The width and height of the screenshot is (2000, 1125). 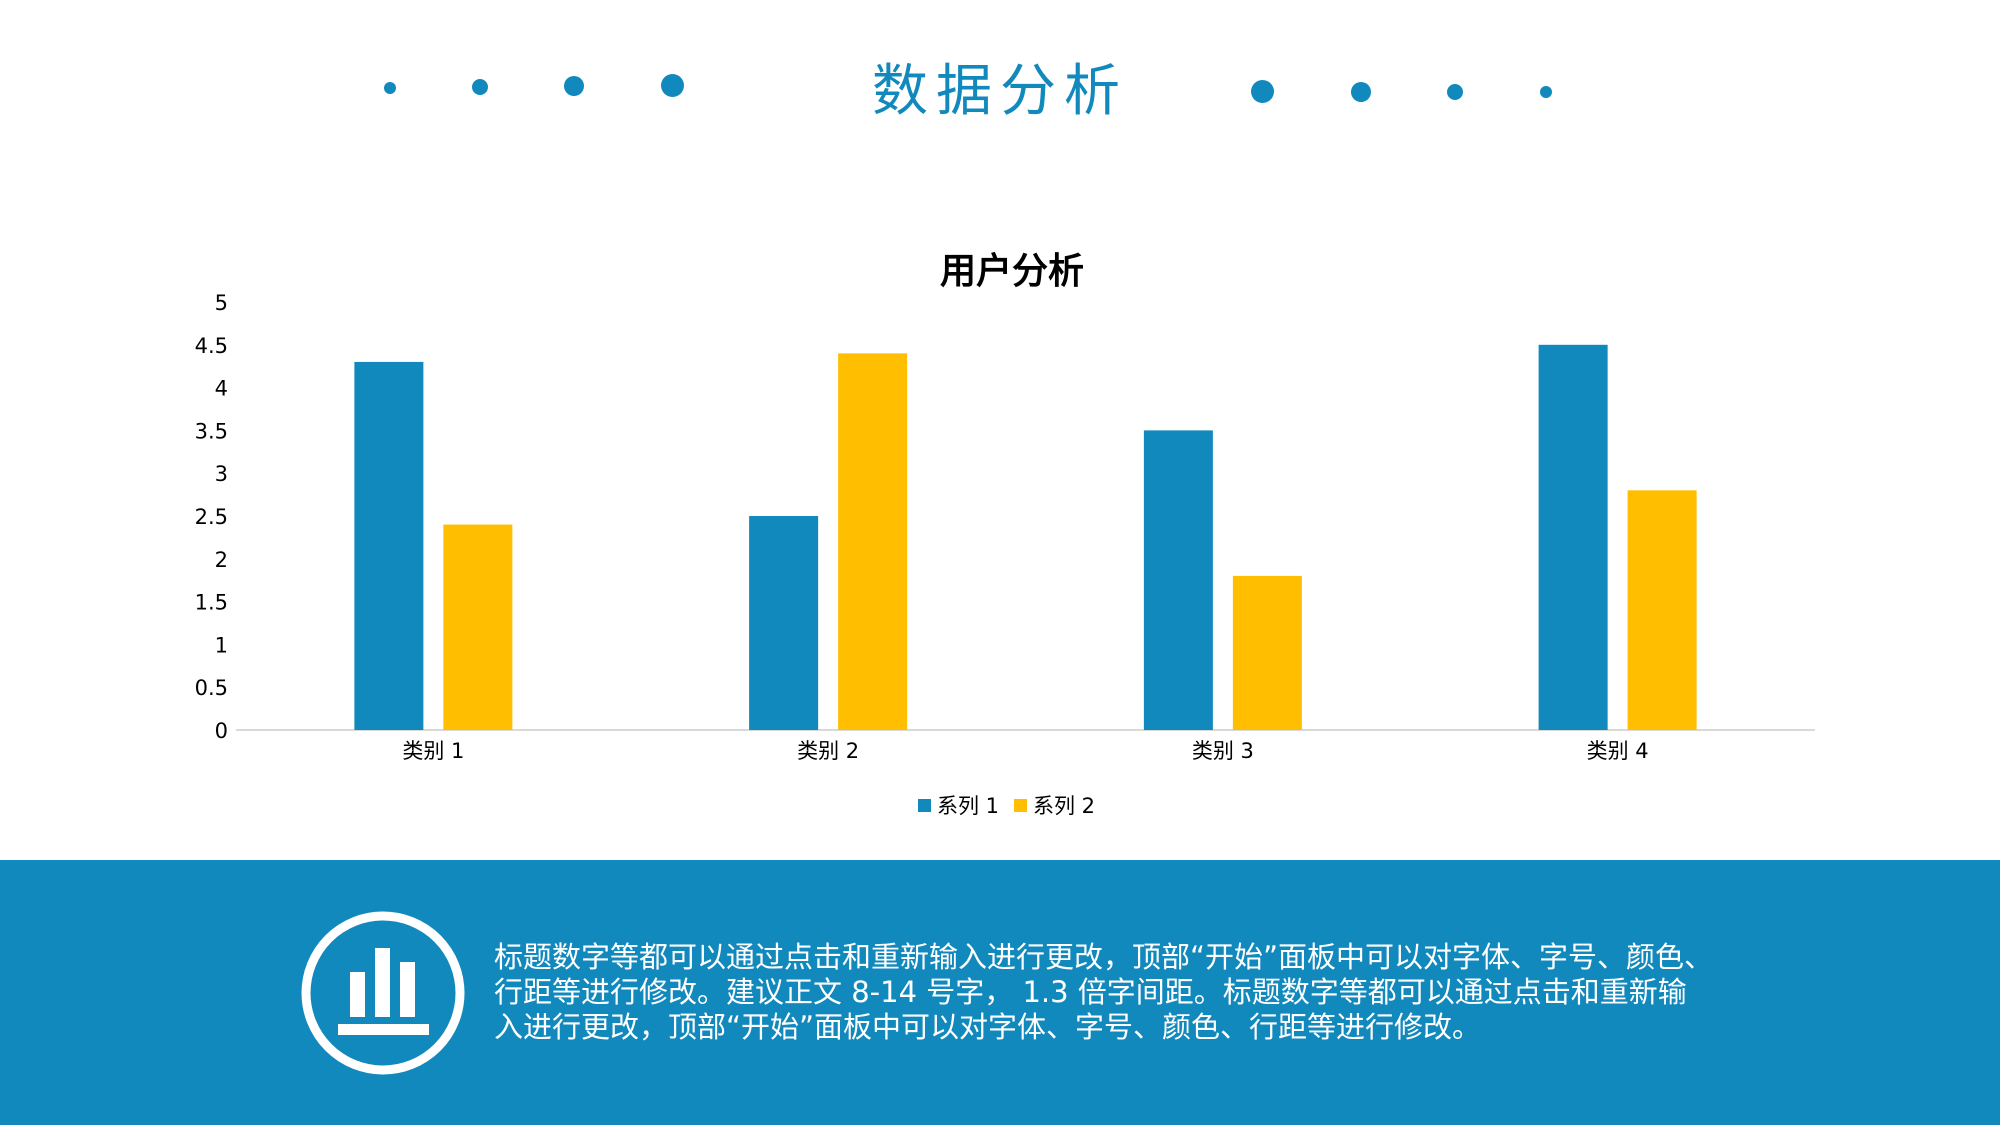 I want to click on x-category-label: 类别 3, so click(x=1223, y=751).